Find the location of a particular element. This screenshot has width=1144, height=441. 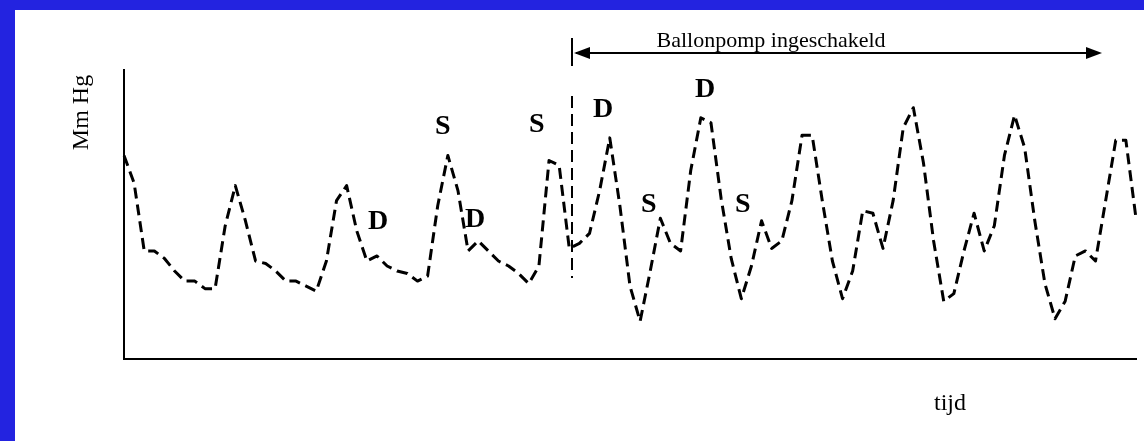

x-axis-title: tijd is located at coordinates (950, 402).